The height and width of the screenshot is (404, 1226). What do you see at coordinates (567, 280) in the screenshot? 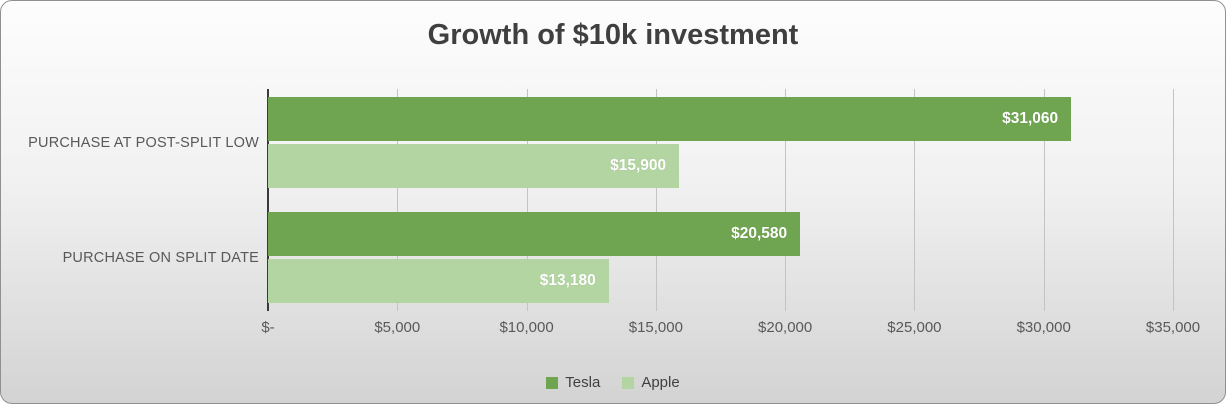
I see `bar-value-label: $13,180` at bounding box center [567, 280].